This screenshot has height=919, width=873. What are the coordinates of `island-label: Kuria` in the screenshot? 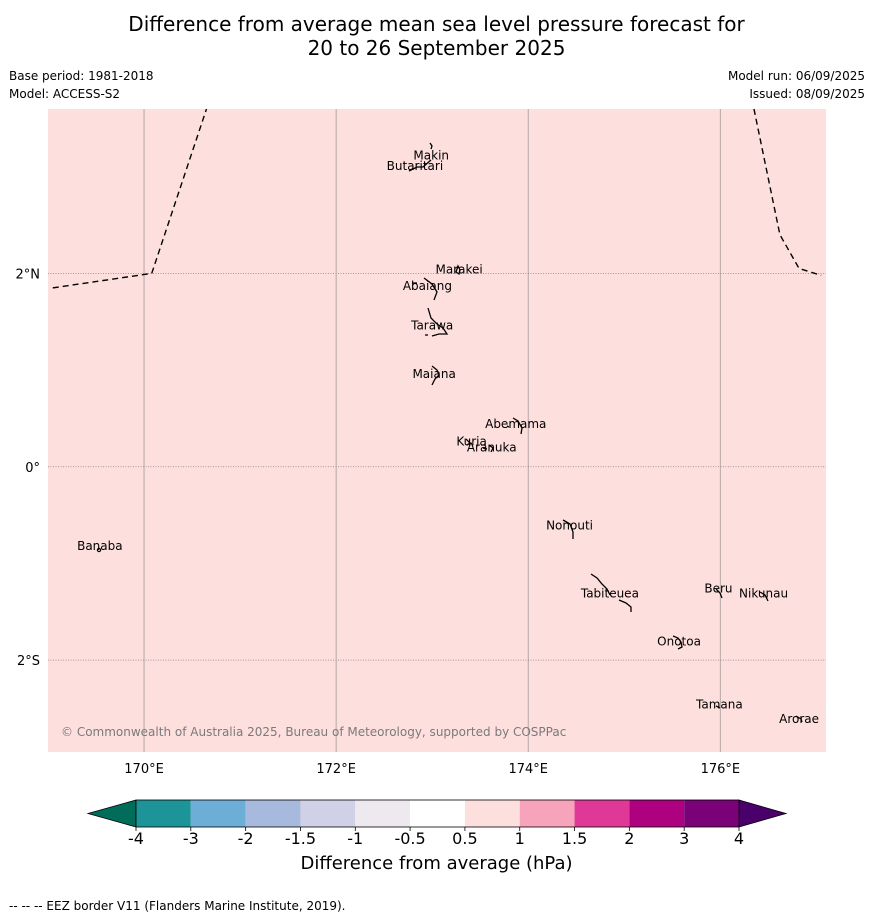 It's located at (471, 441).